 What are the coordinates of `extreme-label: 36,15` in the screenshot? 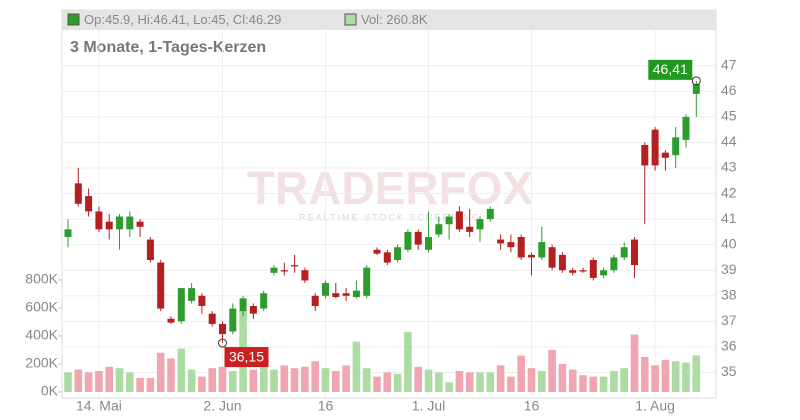 It's located at (246, 356).